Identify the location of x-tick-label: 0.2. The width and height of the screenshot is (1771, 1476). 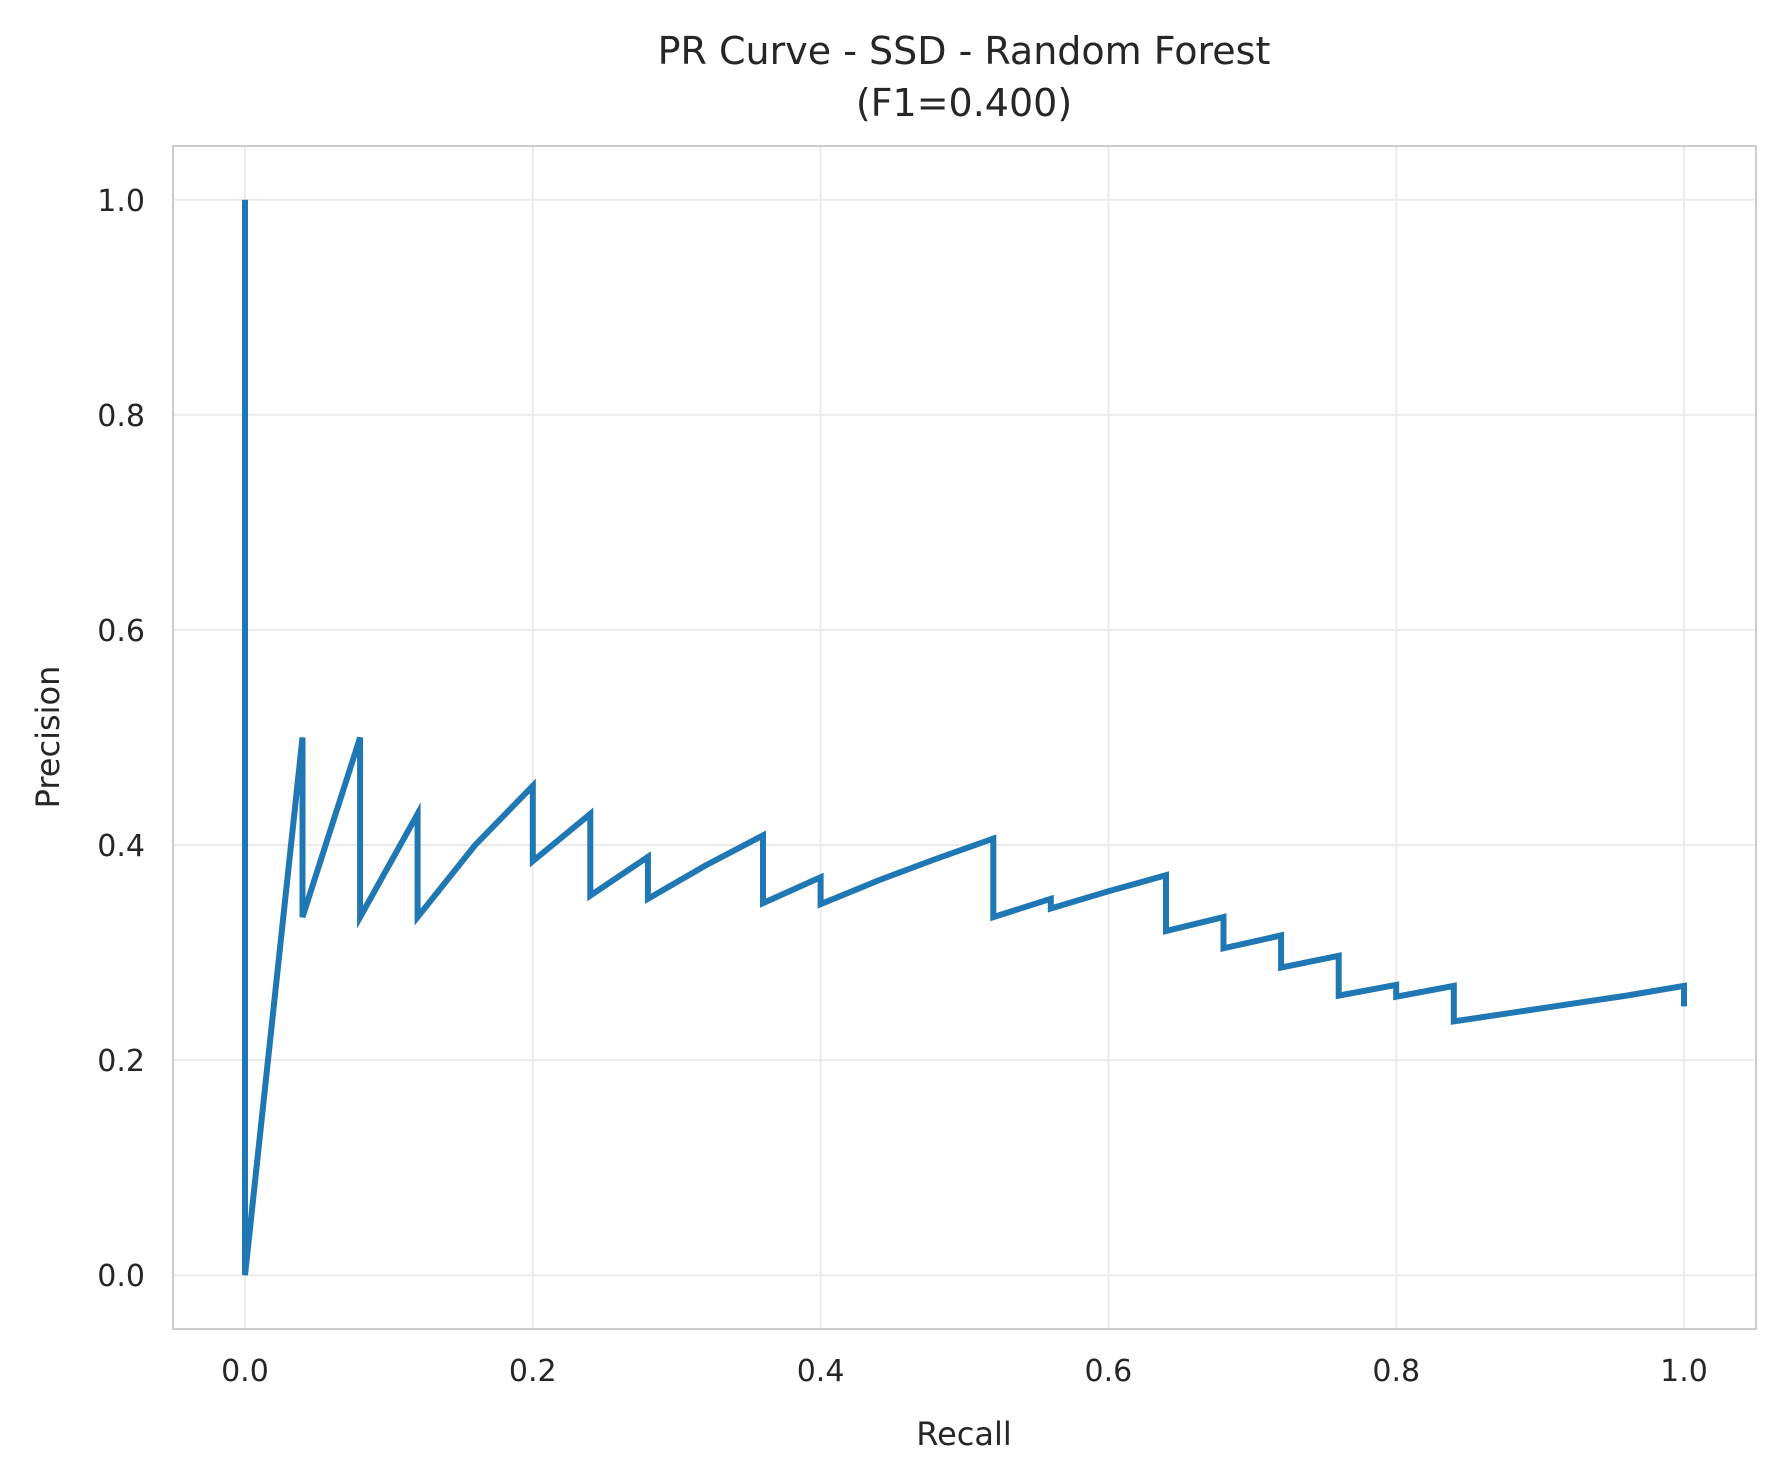
(533, 1371).